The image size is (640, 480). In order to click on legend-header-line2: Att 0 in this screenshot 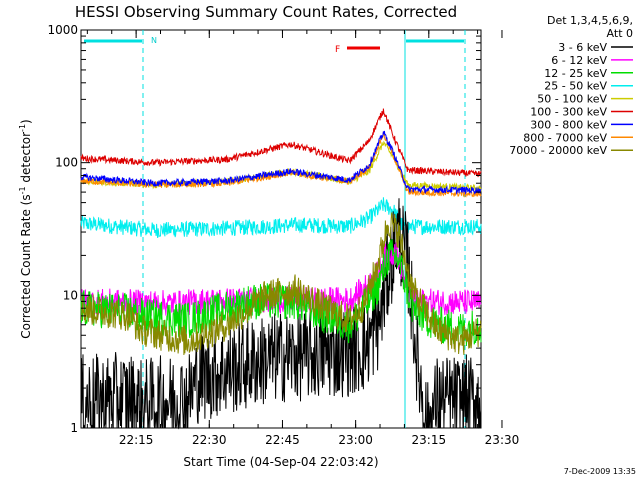, I will do `click(620, 33)`.